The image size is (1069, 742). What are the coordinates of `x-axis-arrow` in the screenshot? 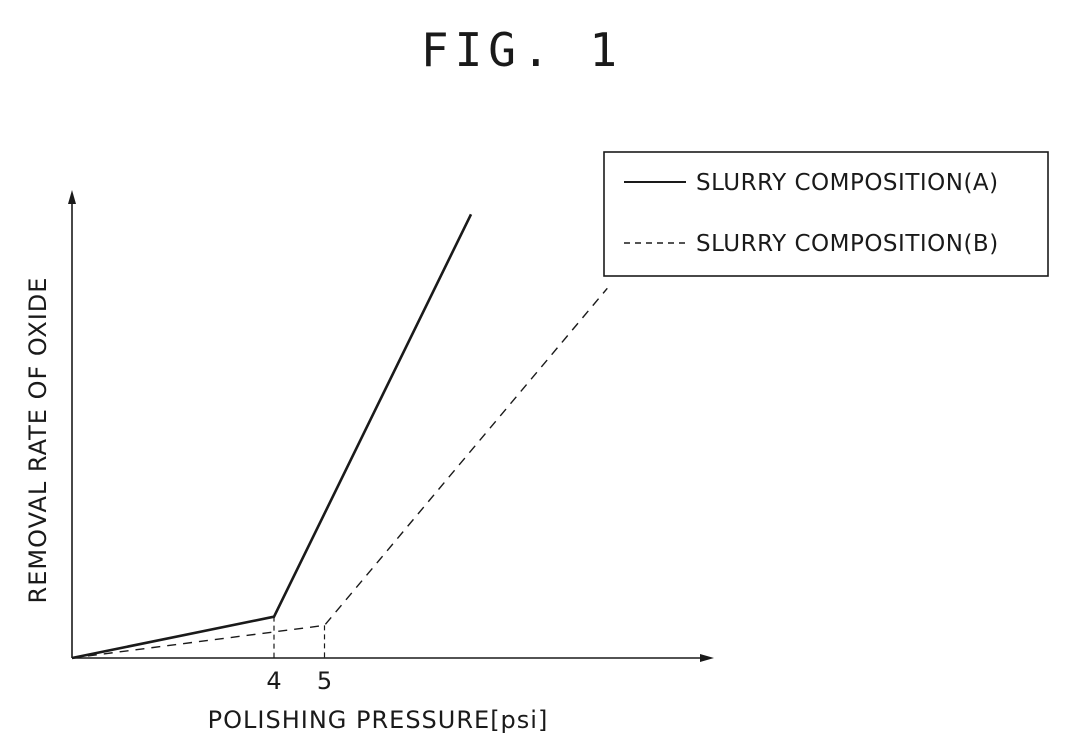 It's located at (707, 658).